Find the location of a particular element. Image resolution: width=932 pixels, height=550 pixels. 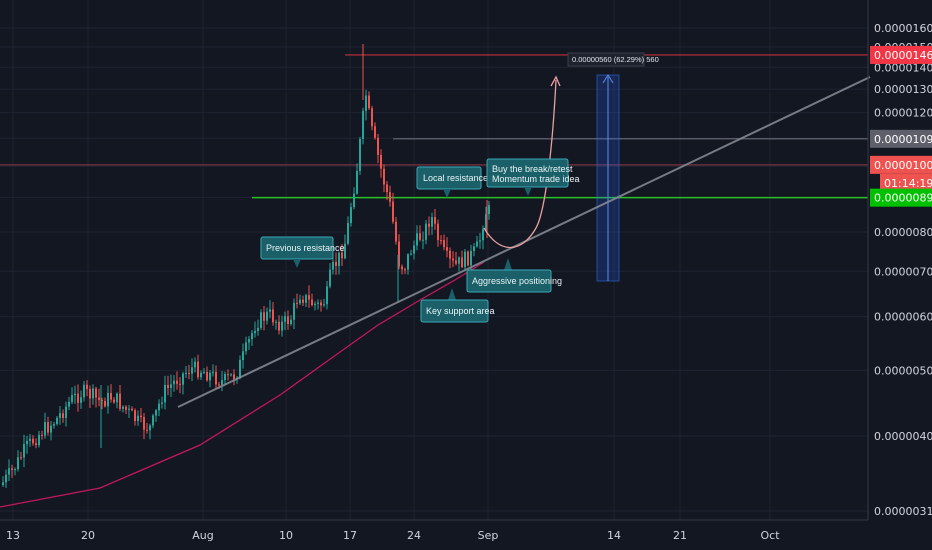

measure-label: 0.00000560 (62.29%) 560 is located at coordinates (613, 59).